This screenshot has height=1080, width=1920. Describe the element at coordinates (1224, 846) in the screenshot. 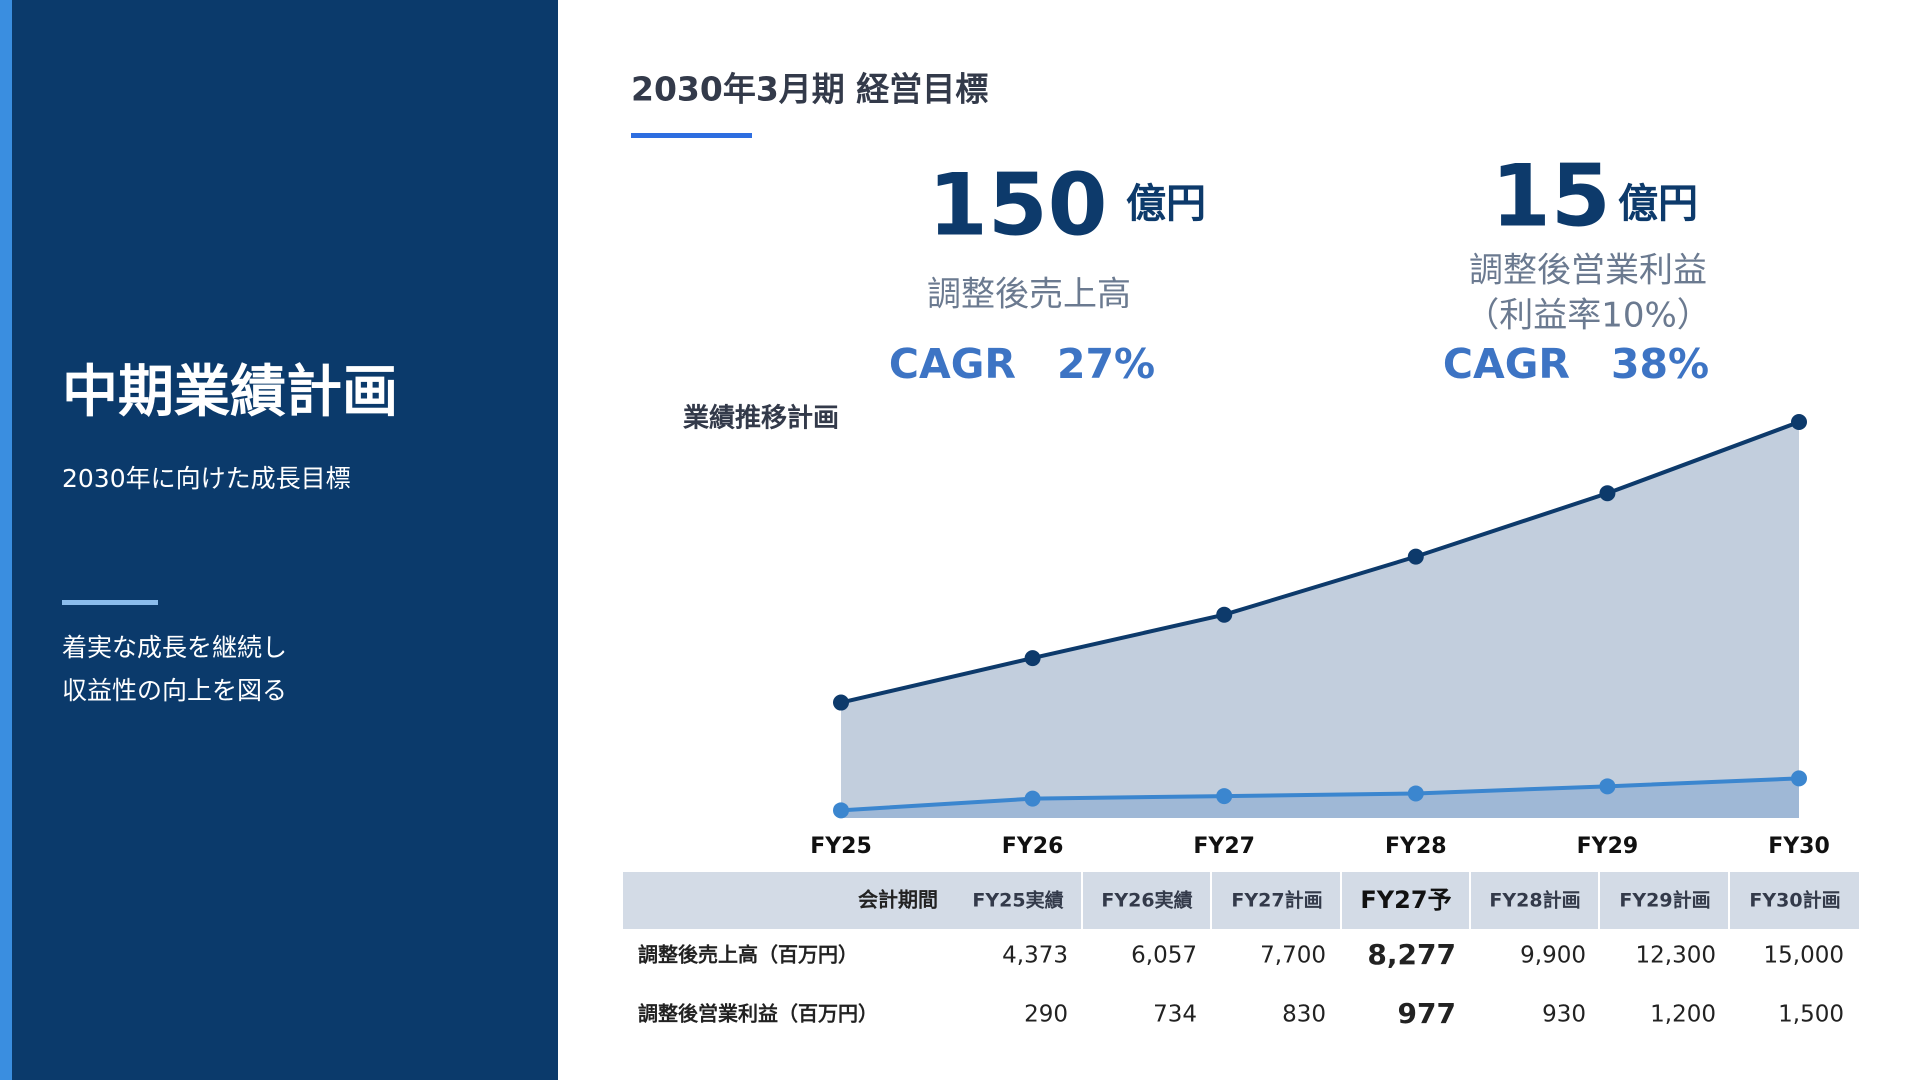

I see `x-tick-label: FY27` at that location.